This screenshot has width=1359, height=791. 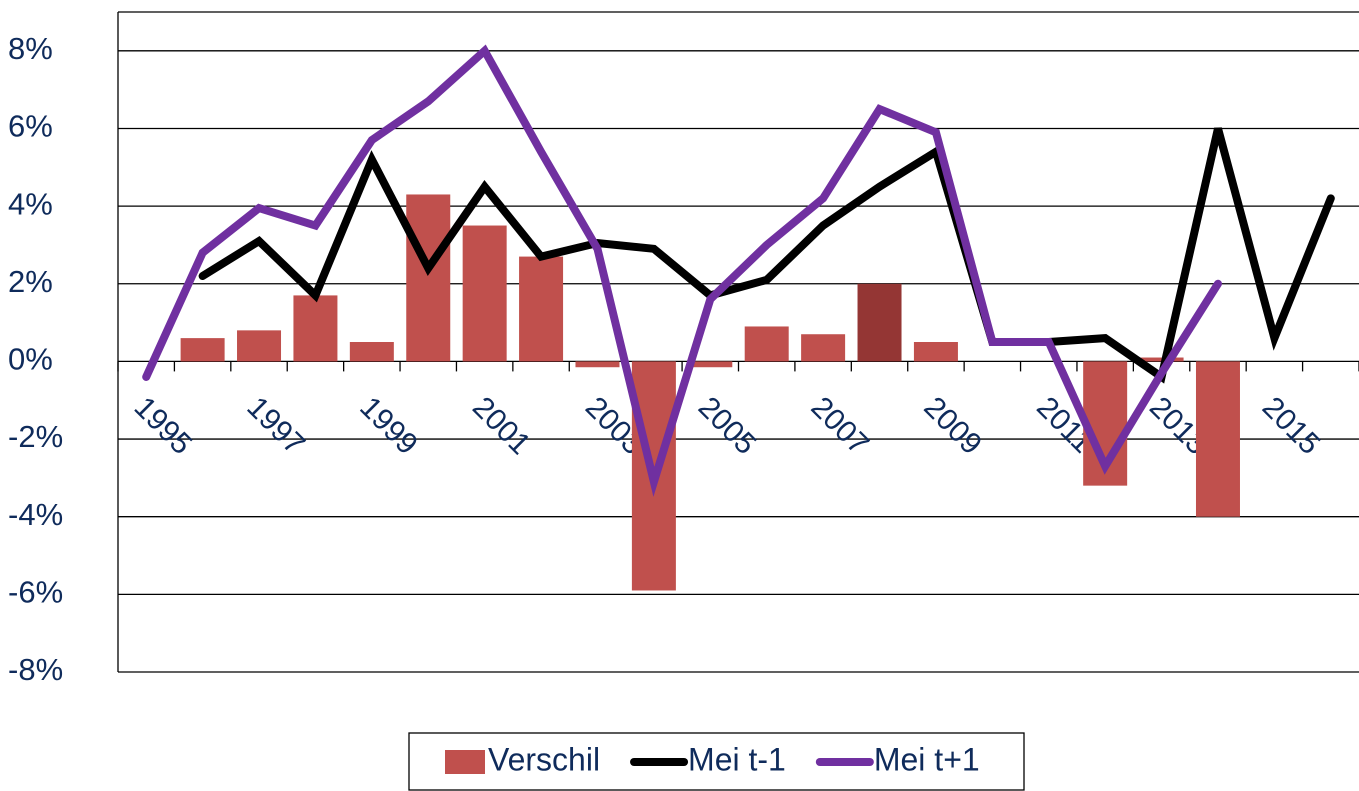 I want to click on y-tick-label: 4%, so click(x=30, y=203).